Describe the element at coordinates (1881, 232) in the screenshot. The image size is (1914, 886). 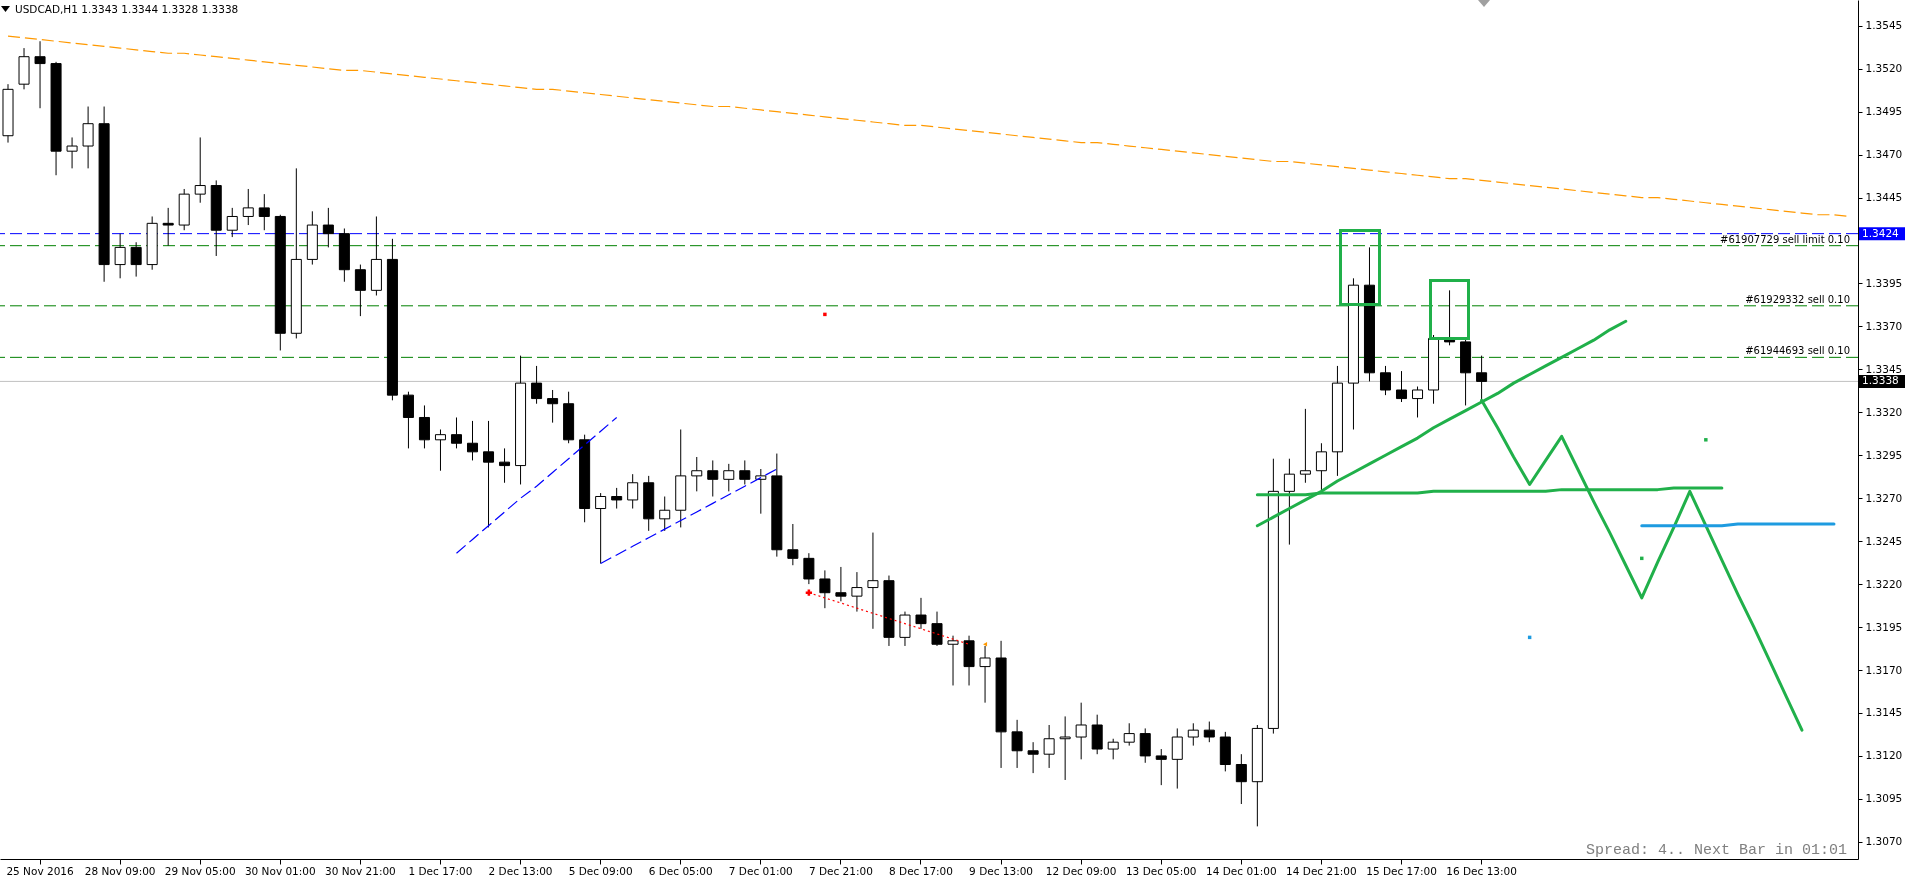
I see `ref-line-label: 1.3424` at that location.